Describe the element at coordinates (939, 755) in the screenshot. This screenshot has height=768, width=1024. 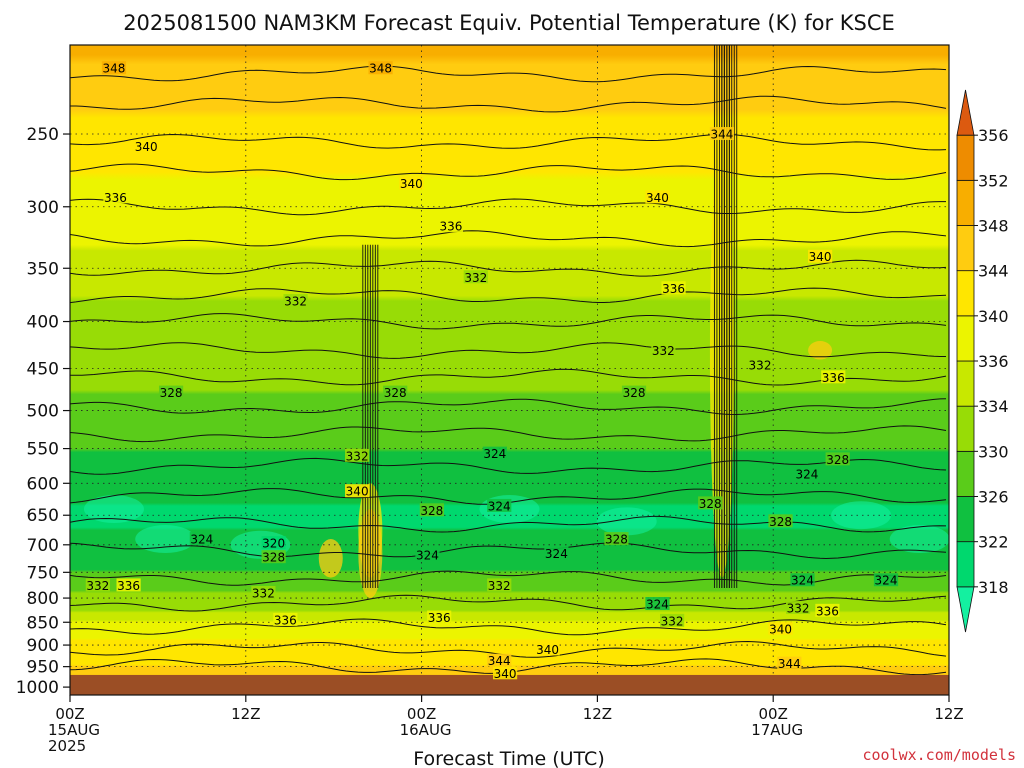
I see `watermark-text: coolwx.com/models` at that location.